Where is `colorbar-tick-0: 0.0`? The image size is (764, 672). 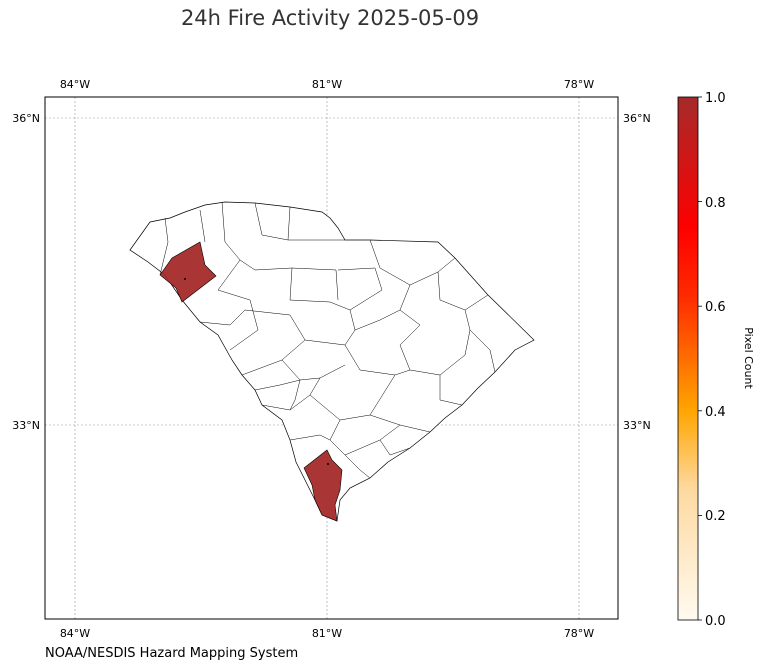
colorbar-tick-0: 0.0 is located at coordinates (715, 621).